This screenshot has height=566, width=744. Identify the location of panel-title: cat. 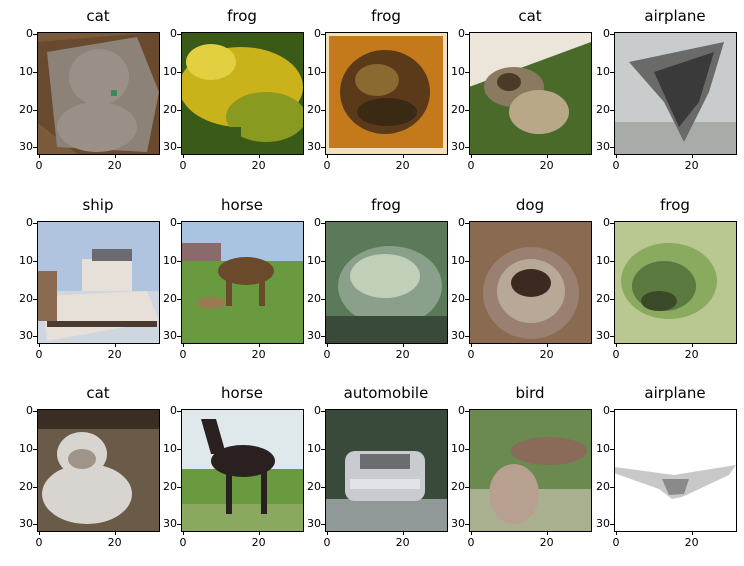
(98, 393).